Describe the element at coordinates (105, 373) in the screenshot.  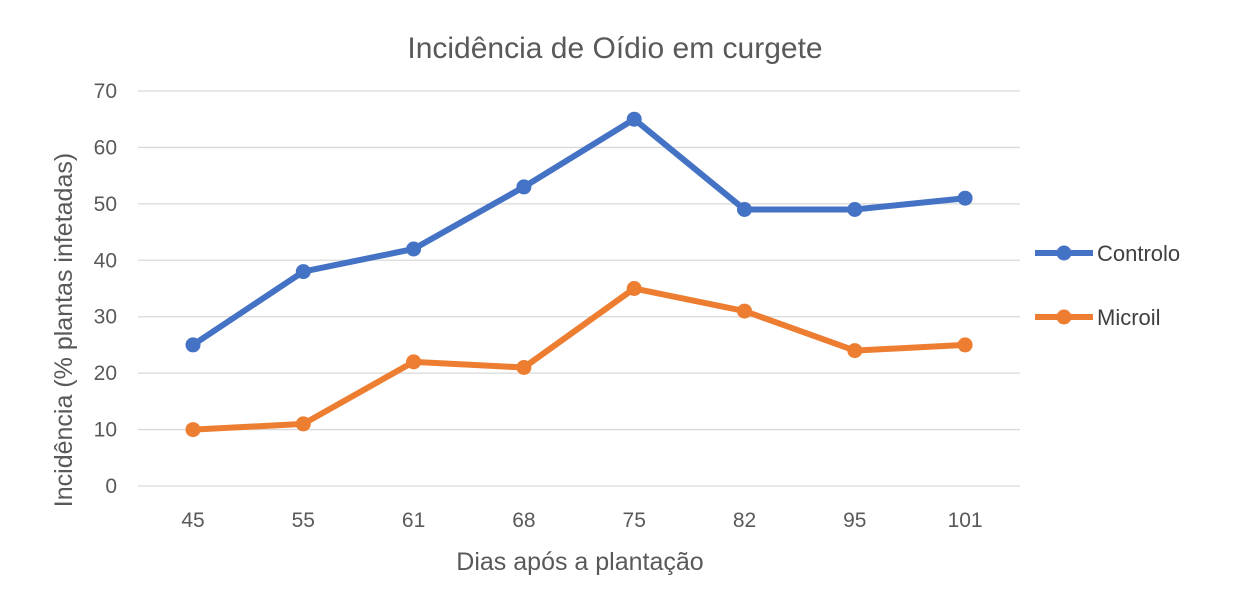
I see `y-tick-label: 20` at that location.